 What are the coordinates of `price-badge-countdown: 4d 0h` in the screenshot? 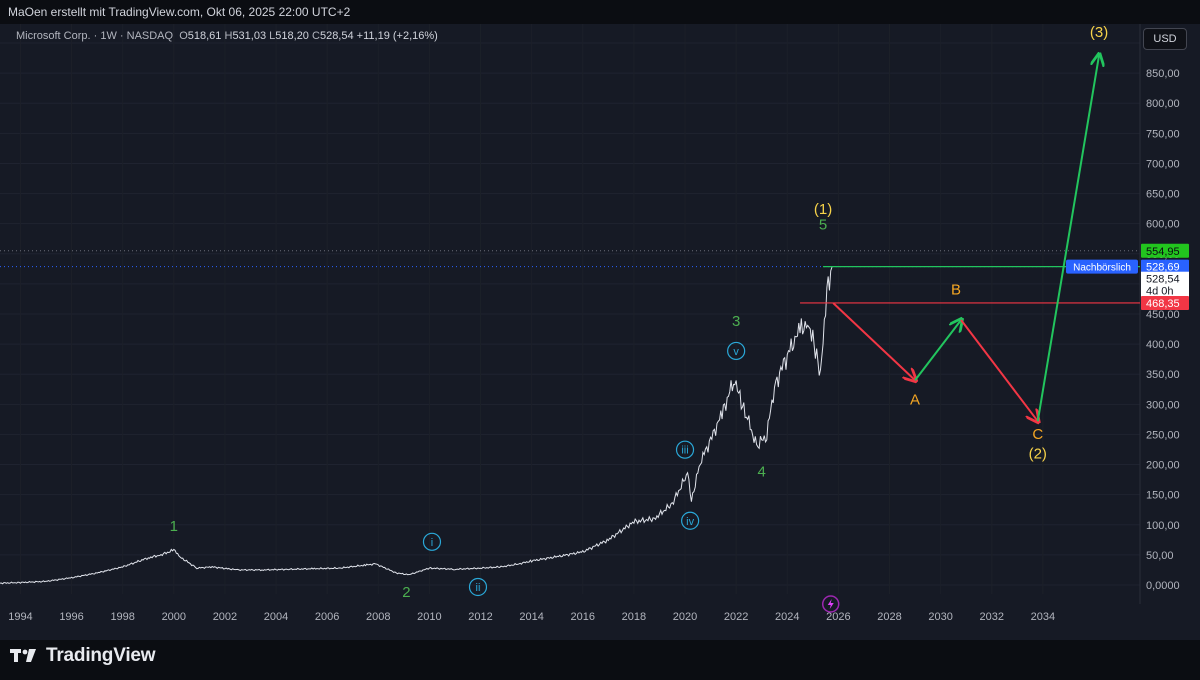 It's located at (1160, 292).